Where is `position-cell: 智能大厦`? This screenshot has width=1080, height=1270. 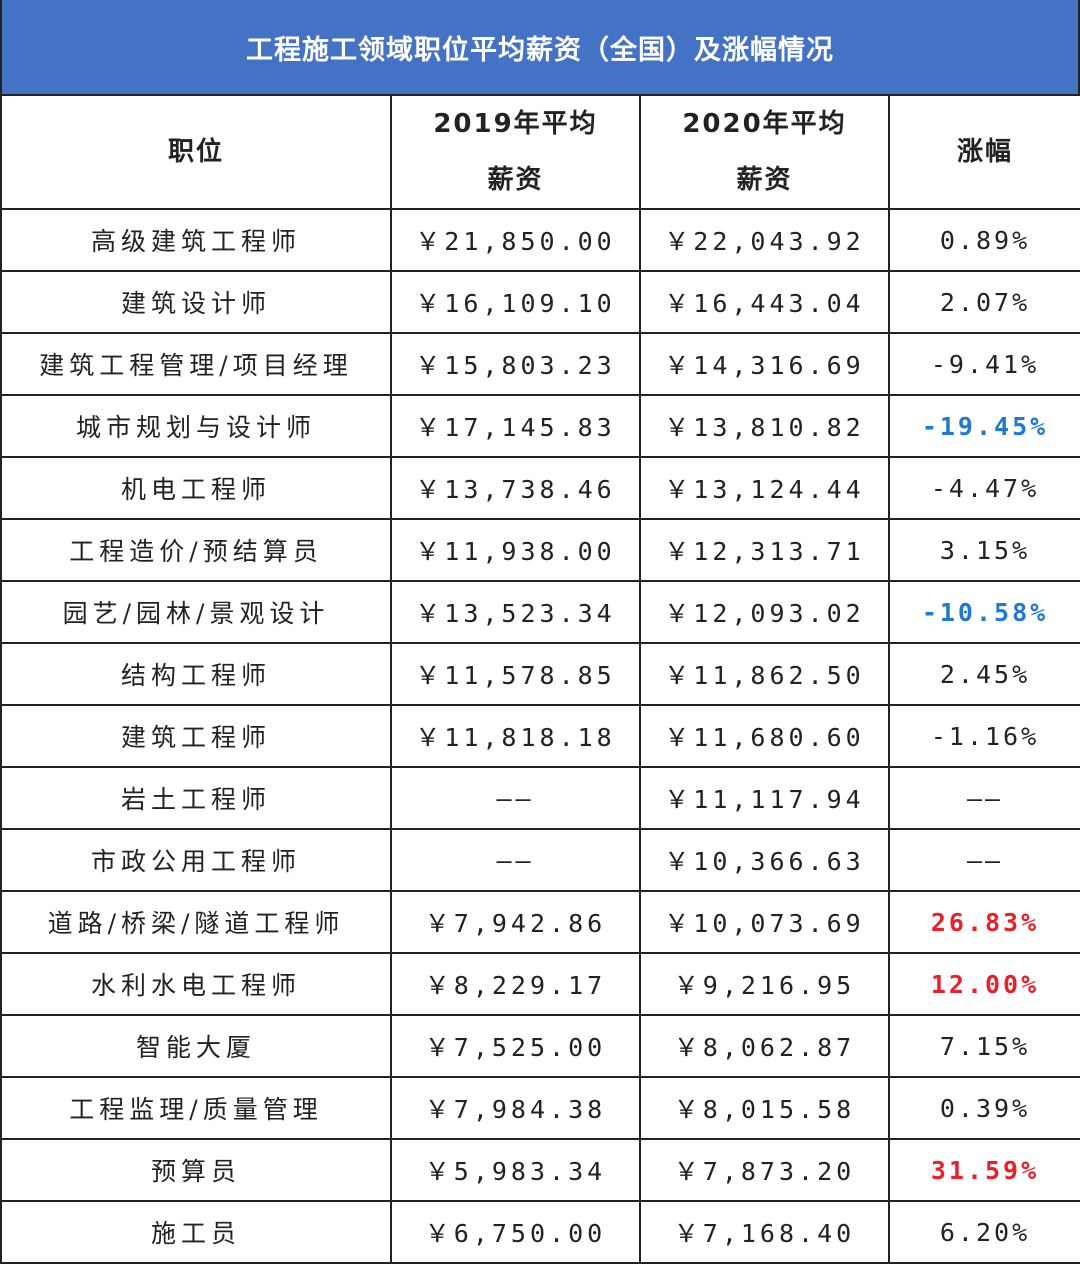 position-cell: 智能大厦 is located at coordinates (196, 1046).